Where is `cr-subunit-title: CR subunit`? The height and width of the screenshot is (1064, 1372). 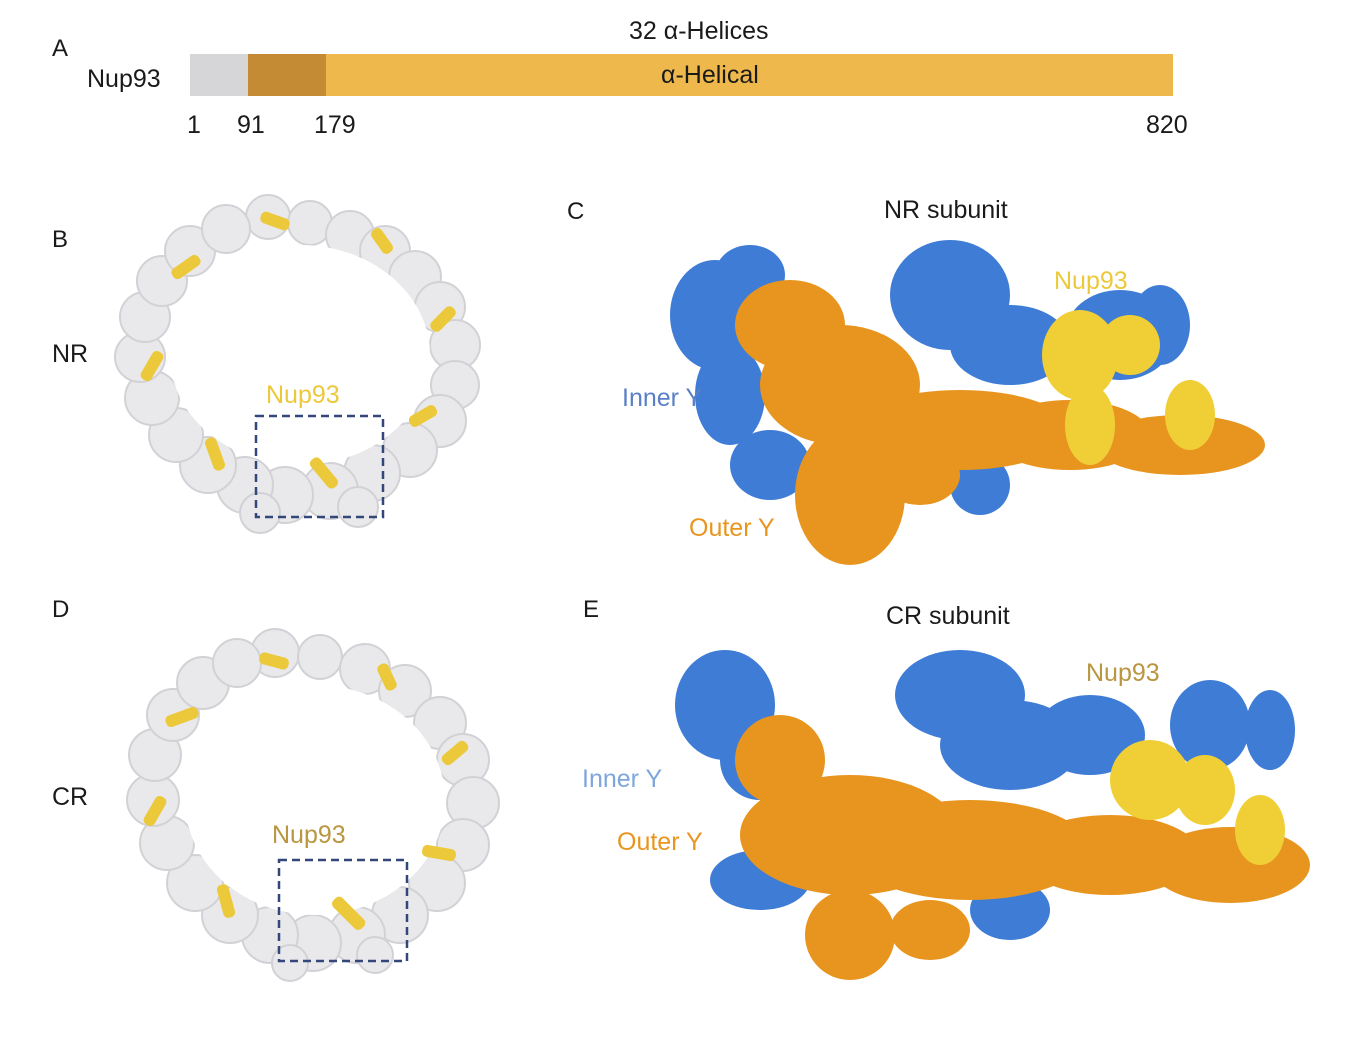
cr-subunit-title: CR subunit is located at coordinates (948, 616).